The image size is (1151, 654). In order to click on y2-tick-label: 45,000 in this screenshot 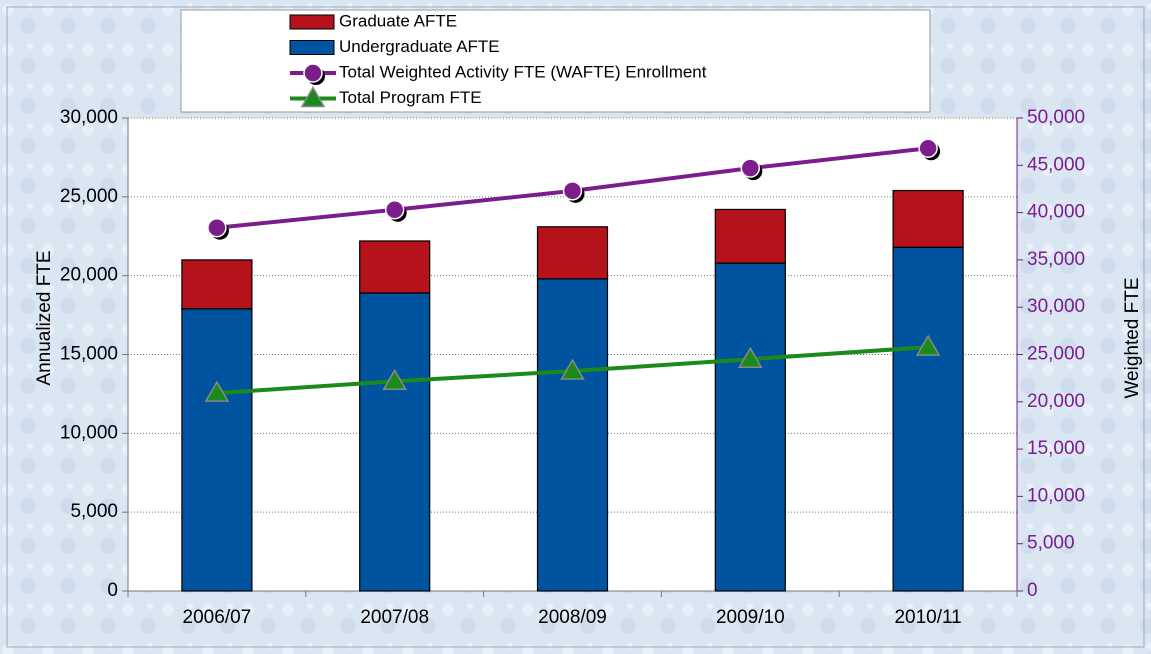, I will do `click(1056, 164)`.